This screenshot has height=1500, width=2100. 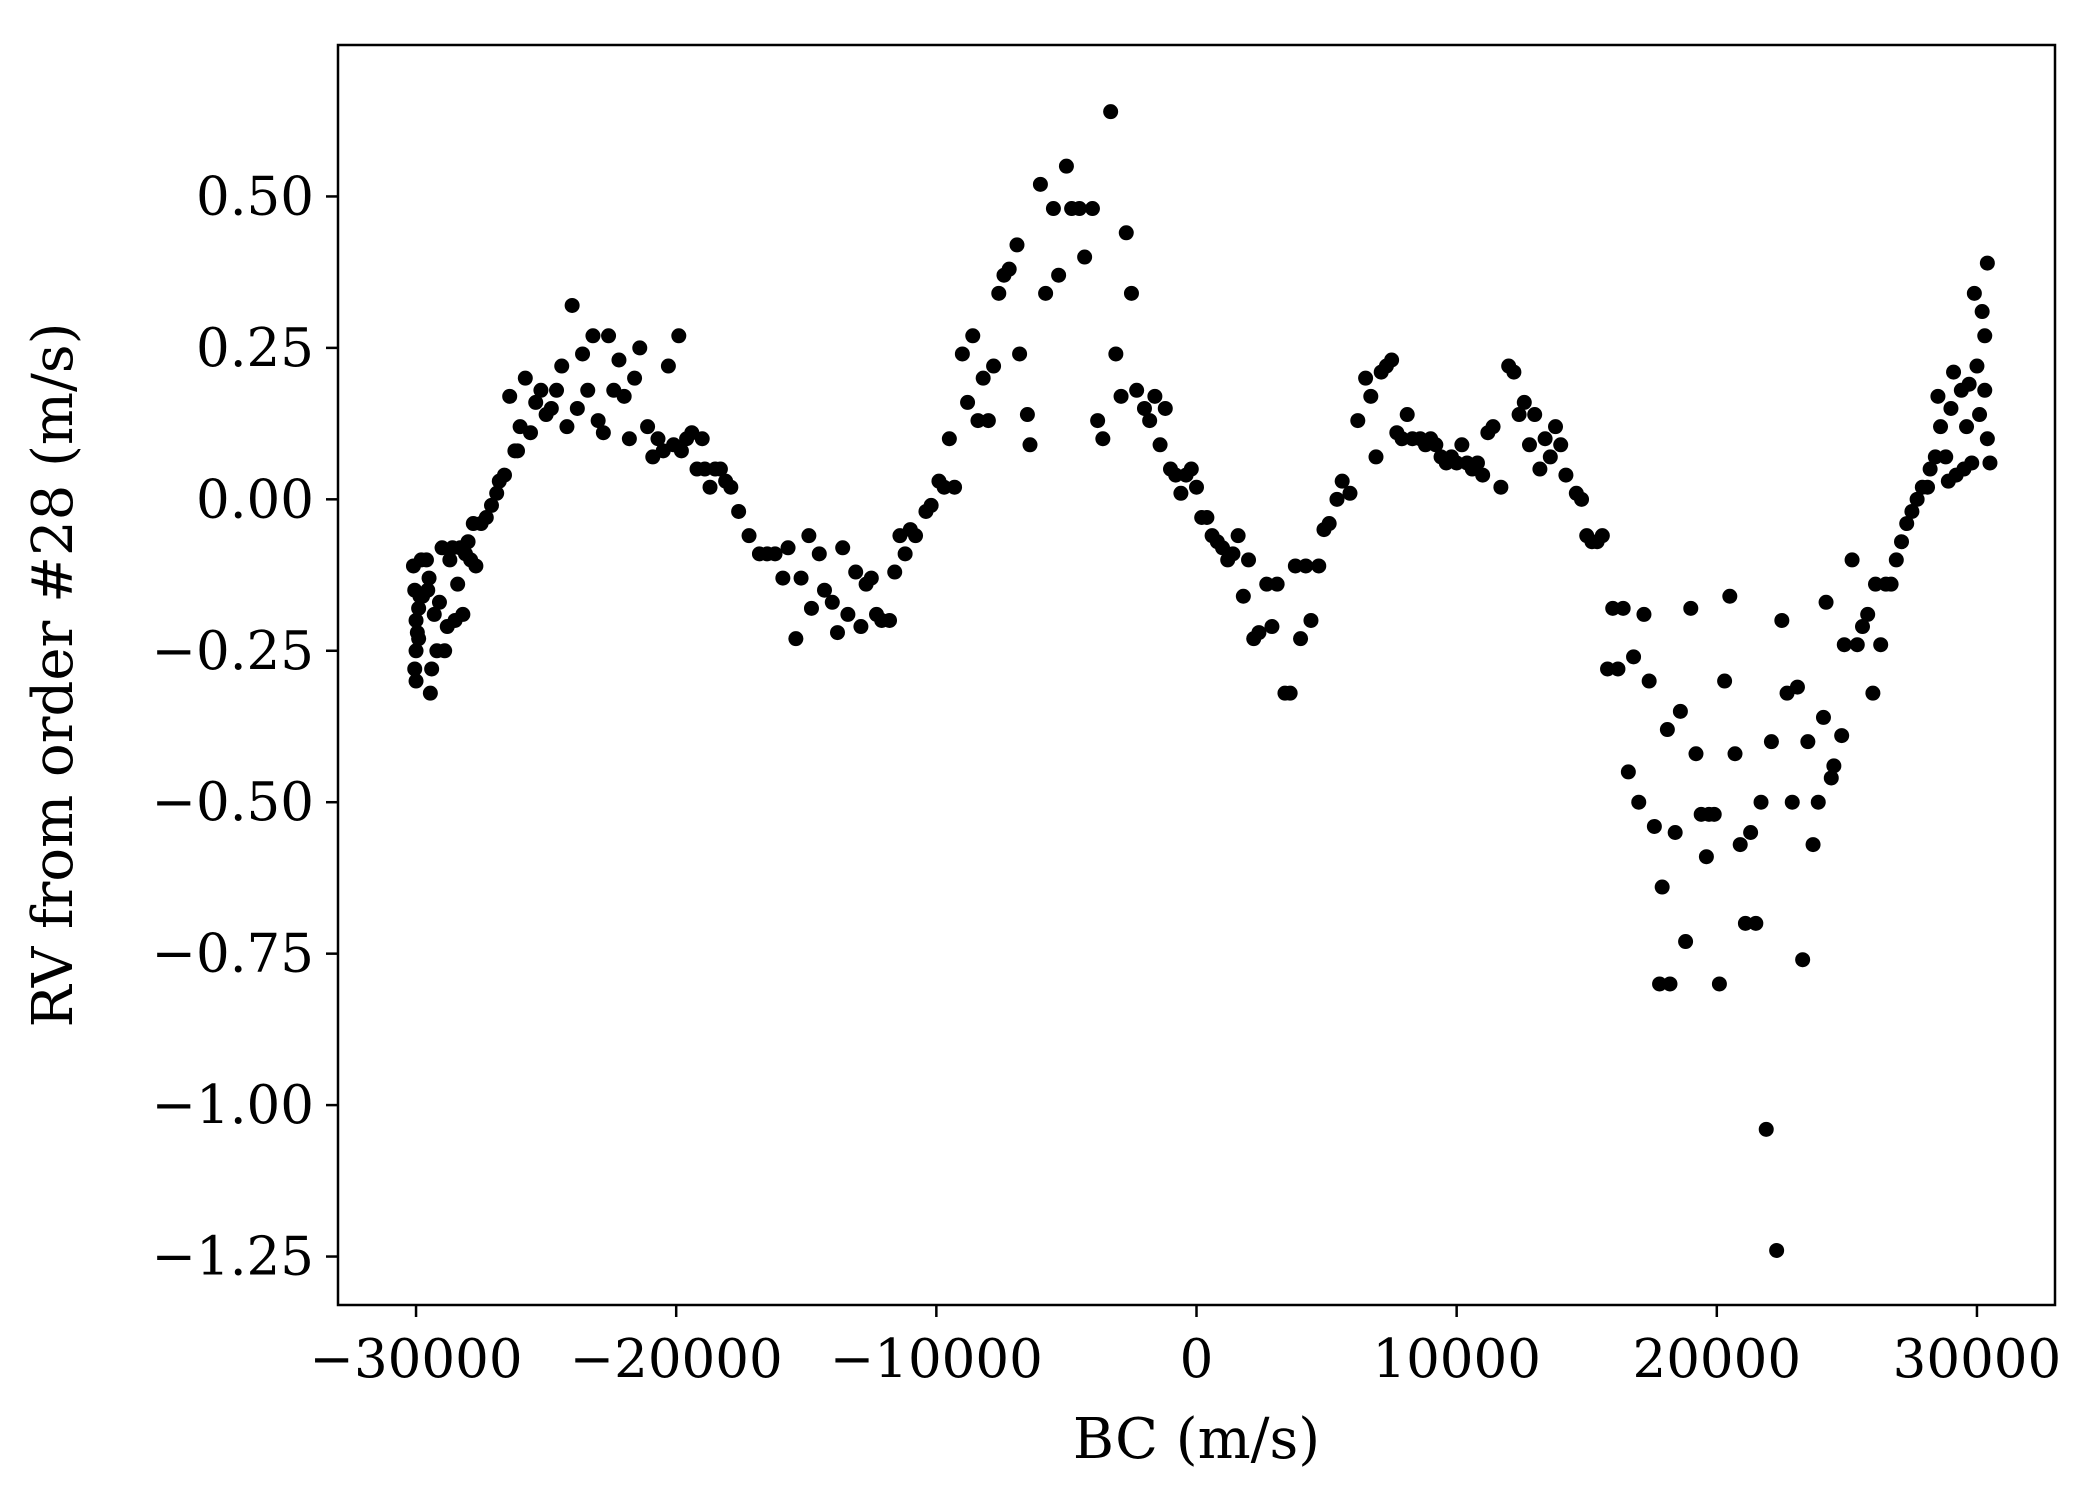 What do you see at coordinates (1977, 1359) in the screenshot?
I see `x-tick-label: 30000` at bounding box center [1977, 1359].